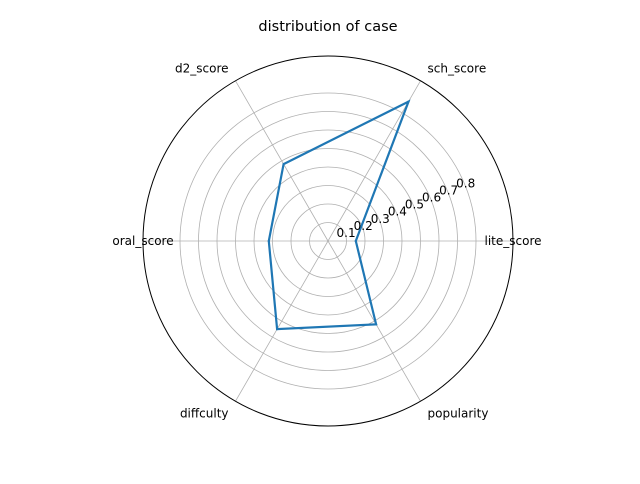 This screenshot has width=640, height=484. What do you see at coordinates (376, 324) in the screenshot?
I see `data-point-popularity` at bounding box center [376, 324].